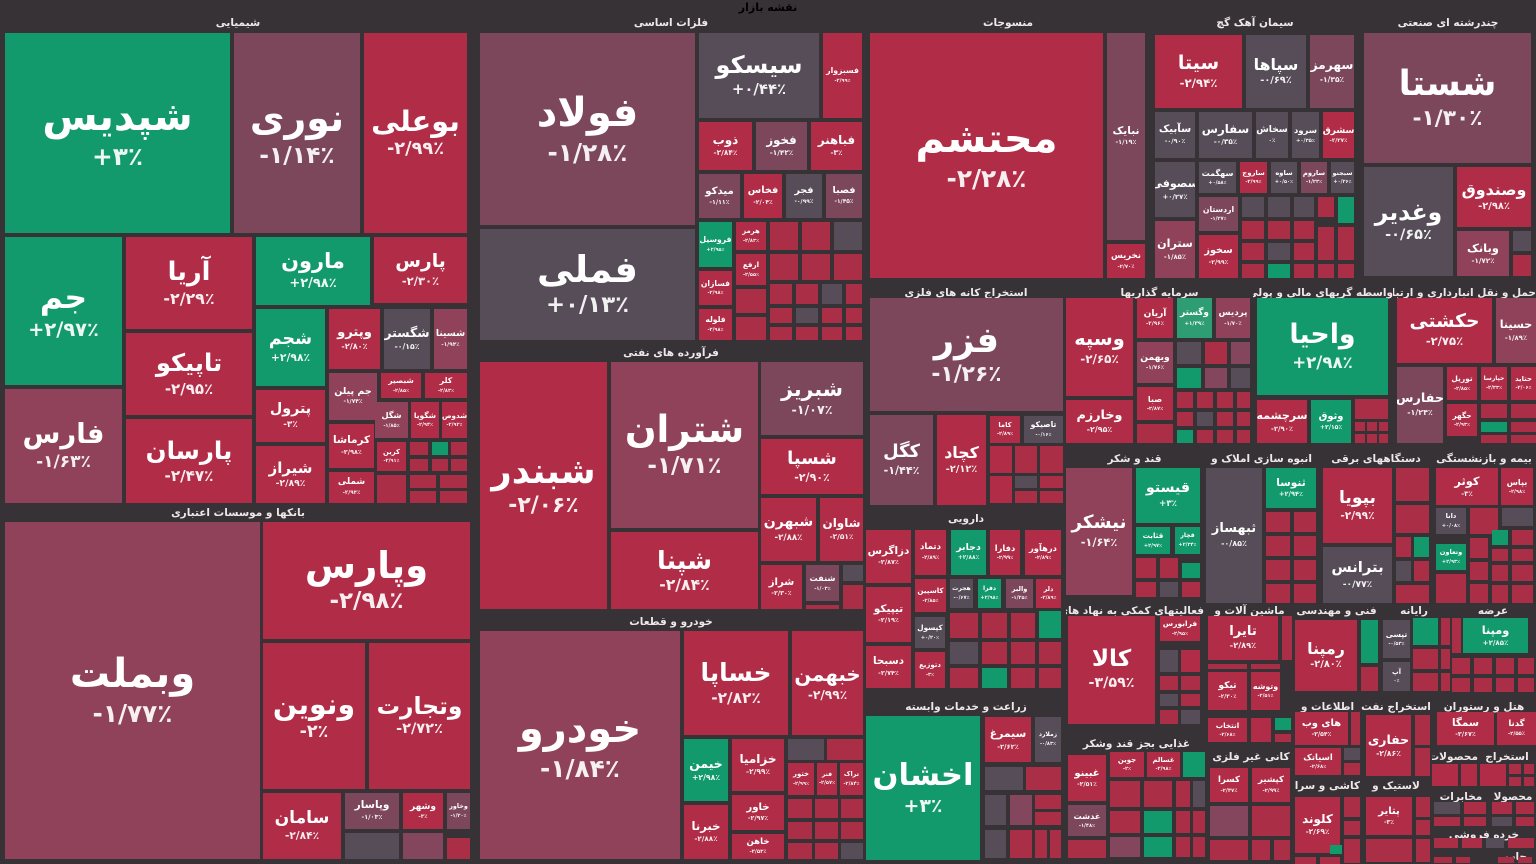  What do you see at coordinates (841, 529) in the screenshot?
I see `tile-شاوان: شاوان -۲/۵۱٪` at bounding box center [841, 529].